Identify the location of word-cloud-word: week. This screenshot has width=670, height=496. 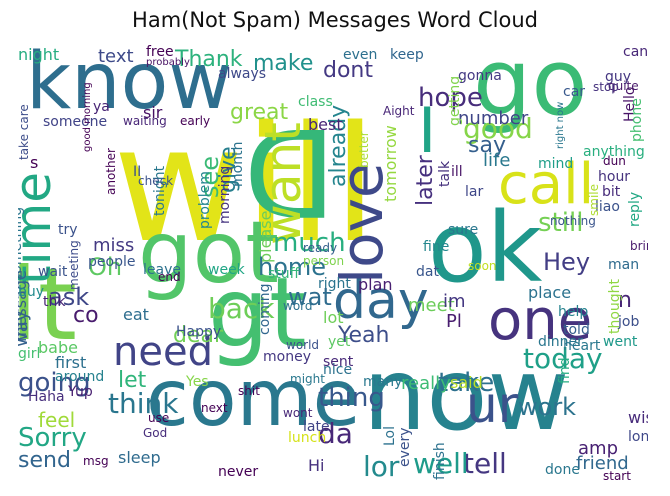
(226, 270).